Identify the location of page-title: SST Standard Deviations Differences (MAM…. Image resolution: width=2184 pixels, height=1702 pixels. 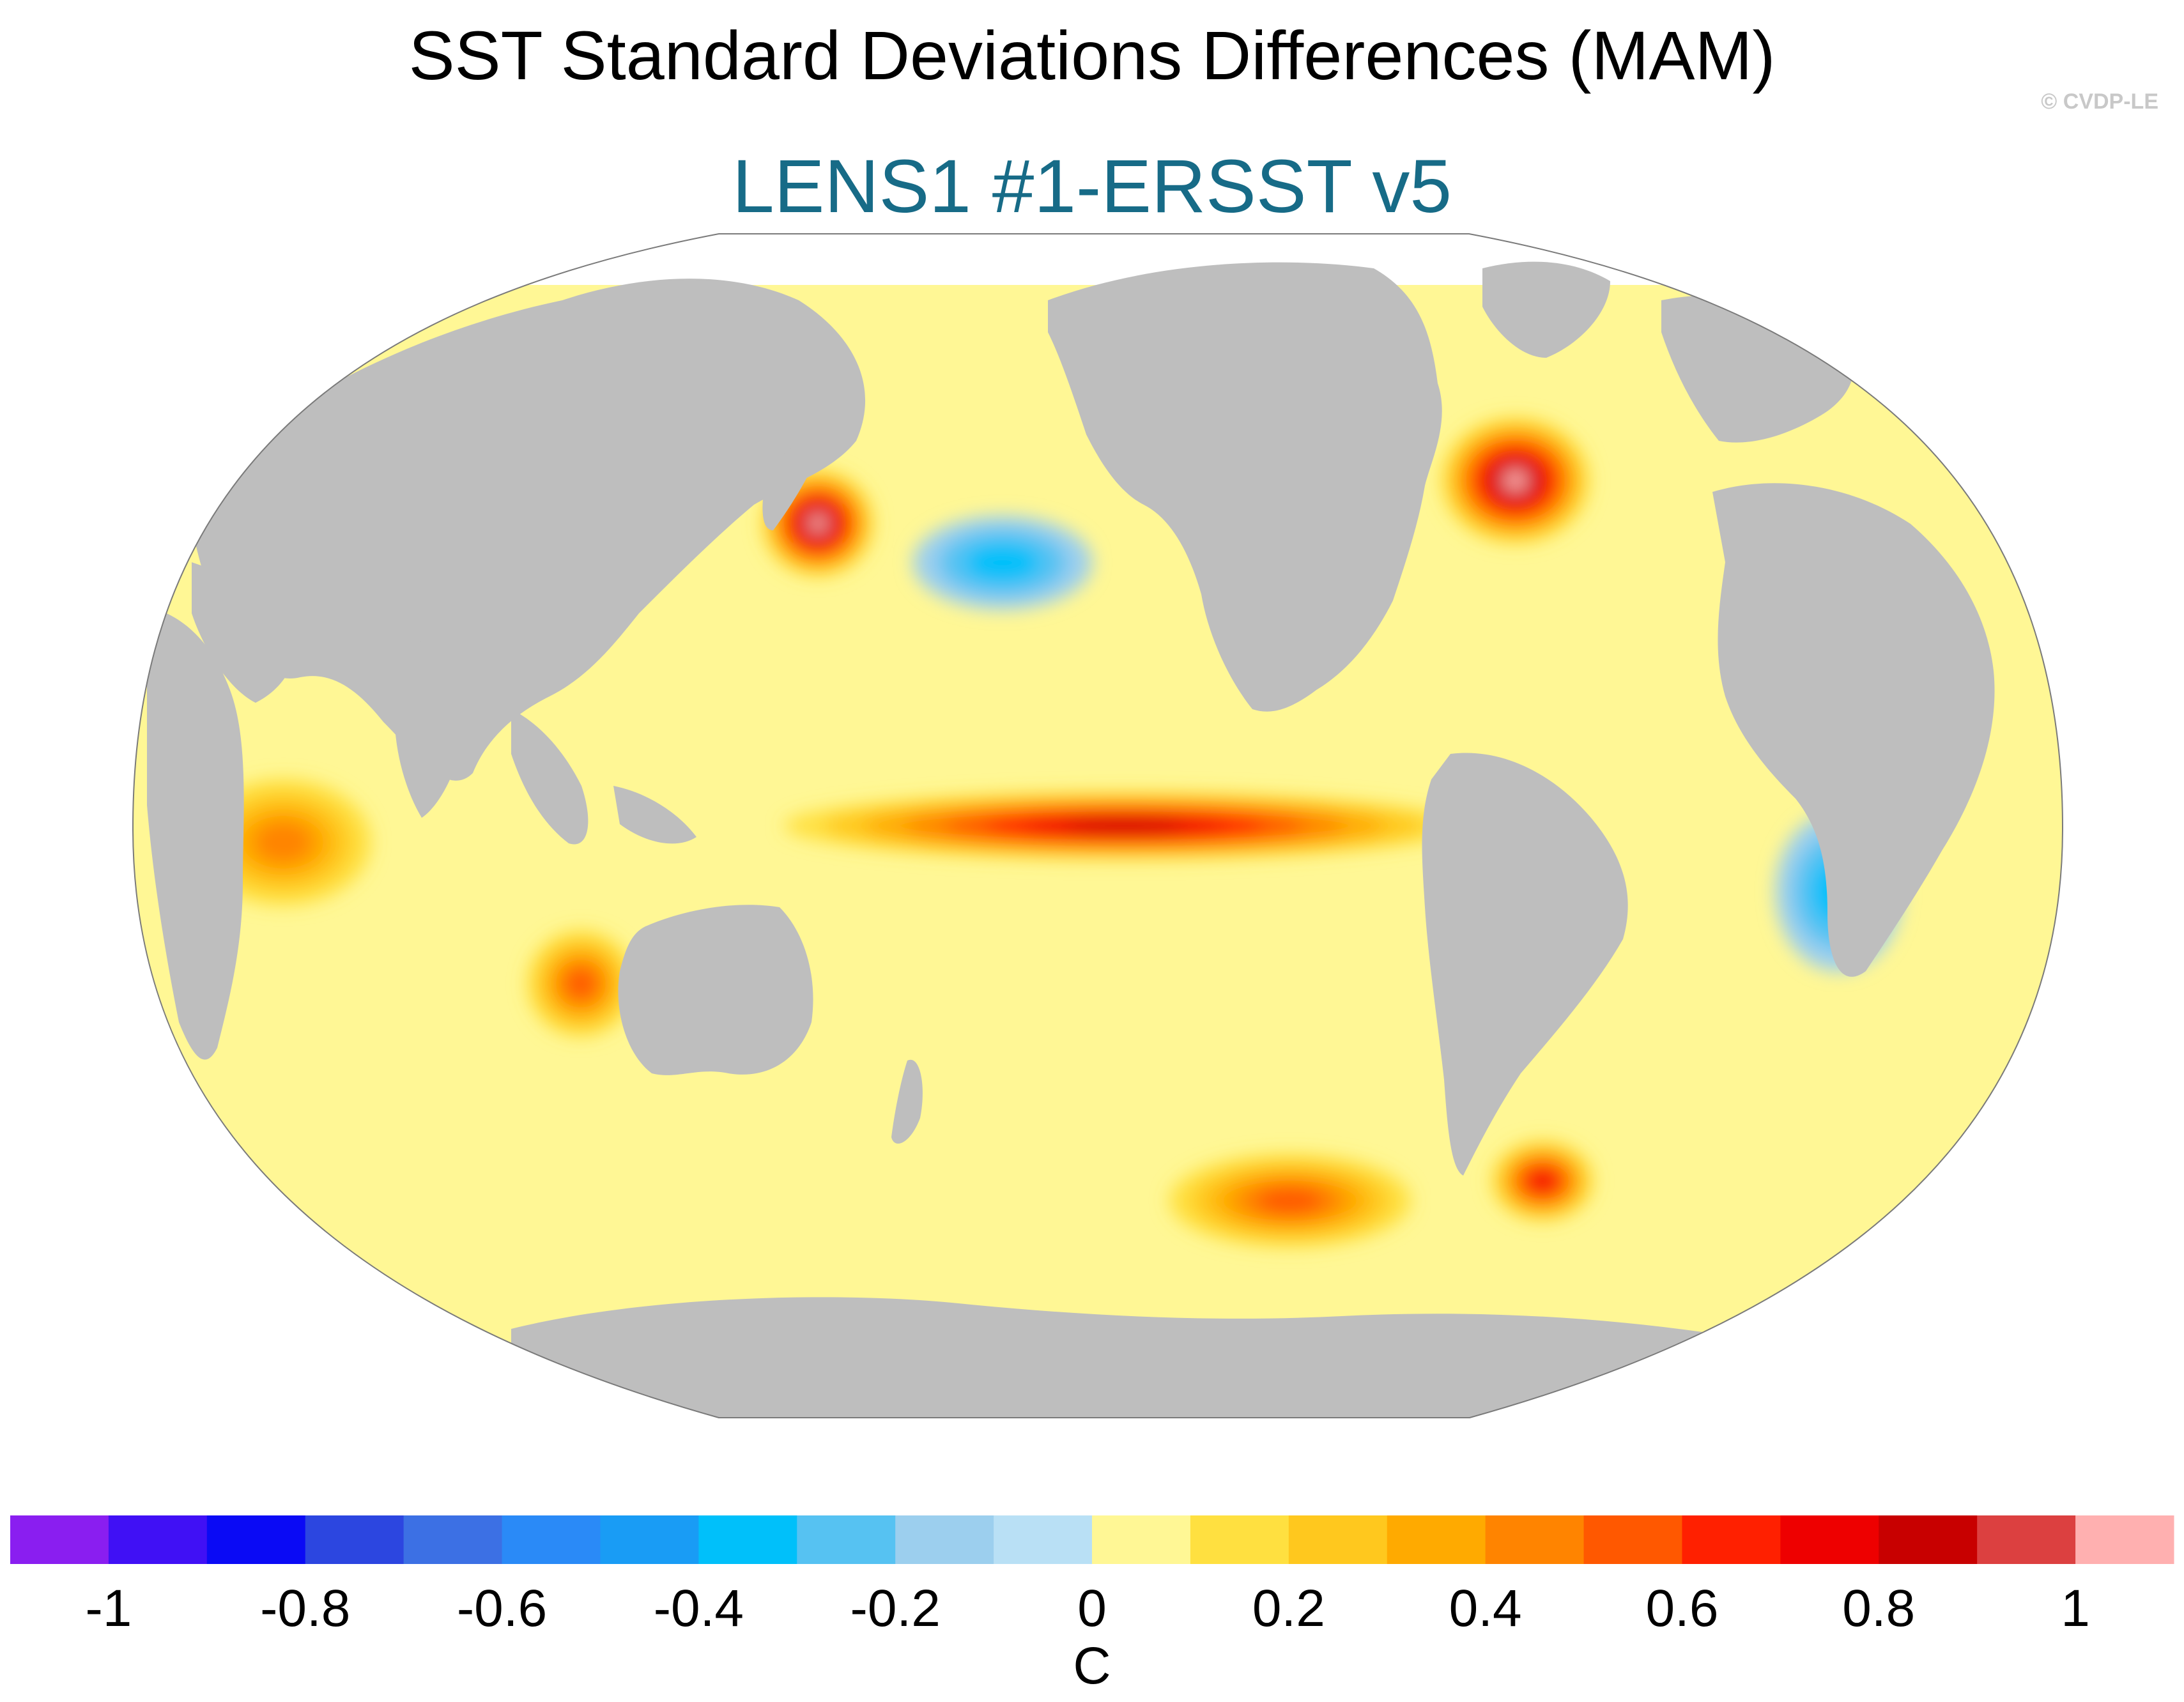
(1092, 55).